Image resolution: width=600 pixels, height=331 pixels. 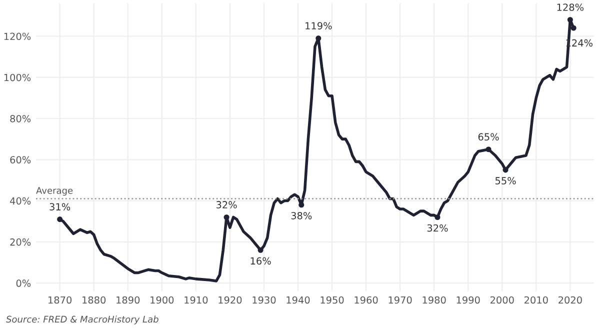 What do you see at coordinates (298, 300) in the screenshot?
I see `x-tick-label: 1940` at bounding box center [298, 300].